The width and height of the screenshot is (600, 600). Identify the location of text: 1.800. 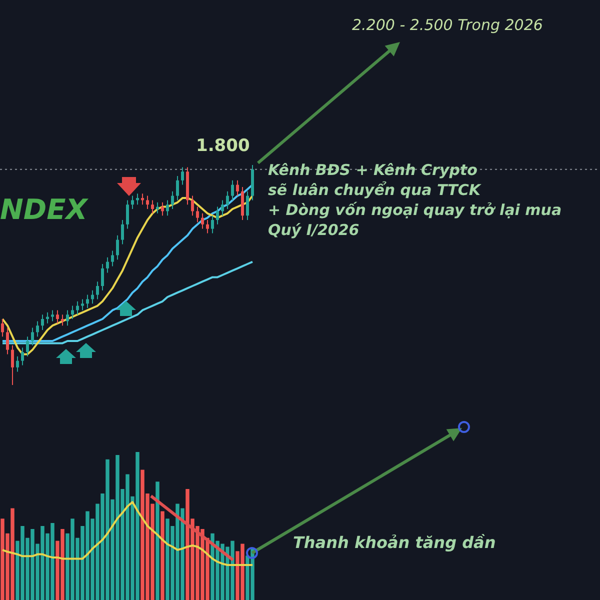
(223, 146).